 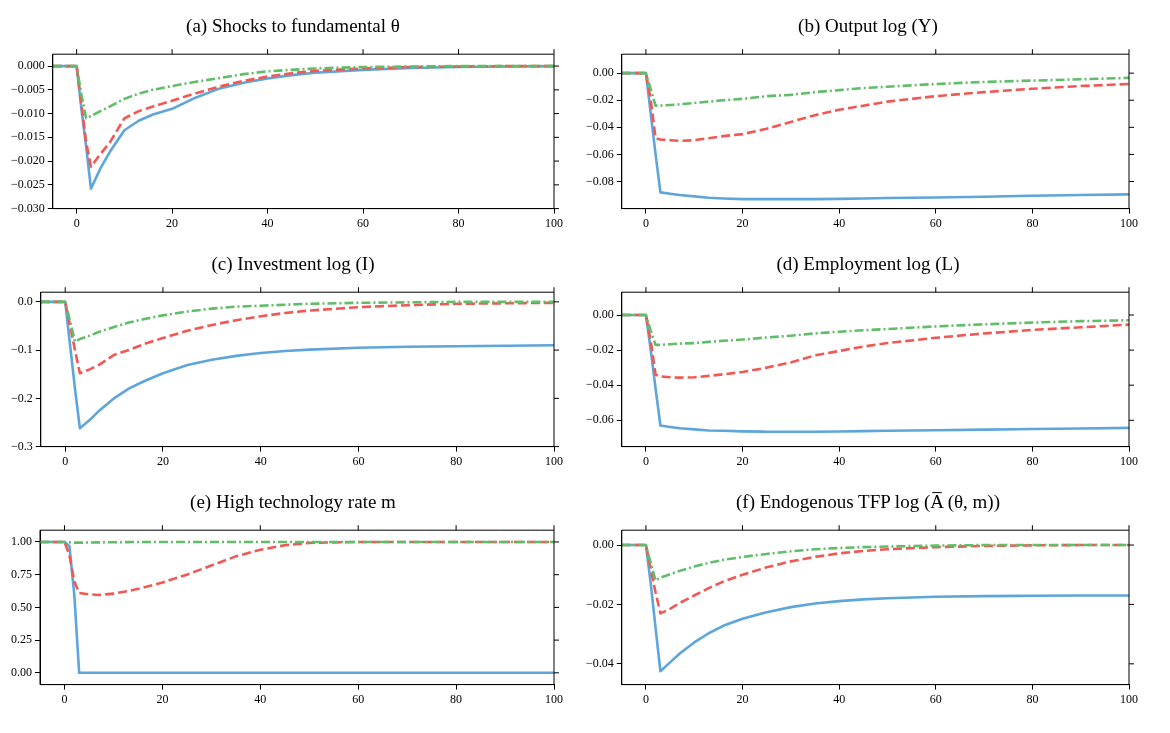 I want to click on chart-title: (a) Shocks to fundamental θ, so click(x=293, y=26).